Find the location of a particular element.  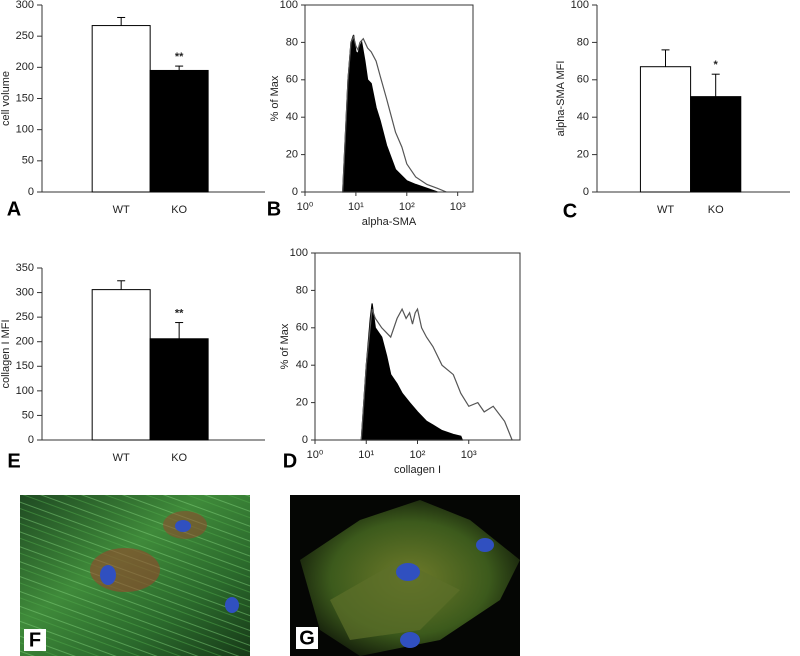

y-tick-label: 350 is located at coordinates (25, 268).